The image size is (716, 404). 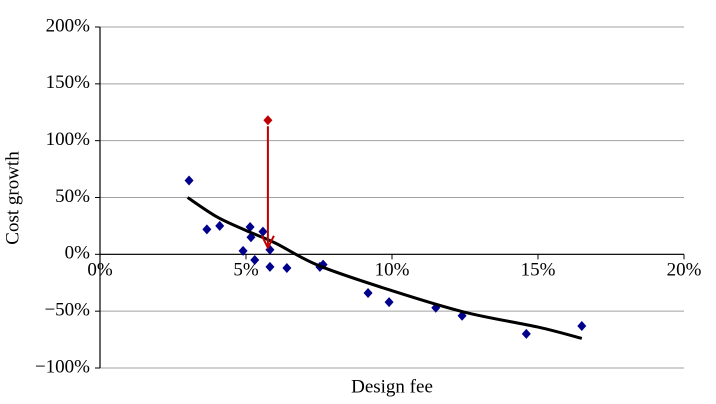 I want to click on x-tick-label: 0%, so click(x=100, y=270).